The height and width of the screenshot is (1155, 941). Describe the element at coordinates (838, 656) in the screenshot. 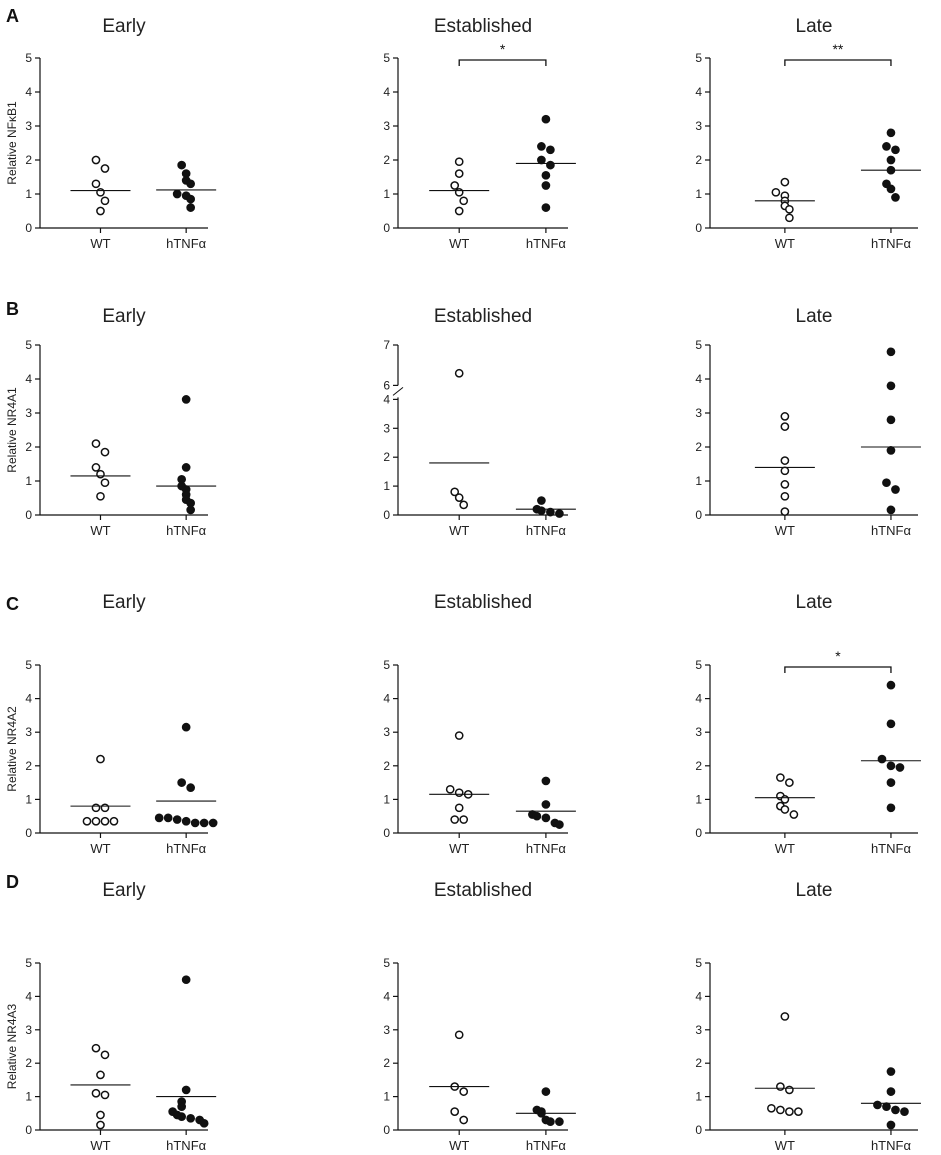

I see `significance-label: *` at that location.